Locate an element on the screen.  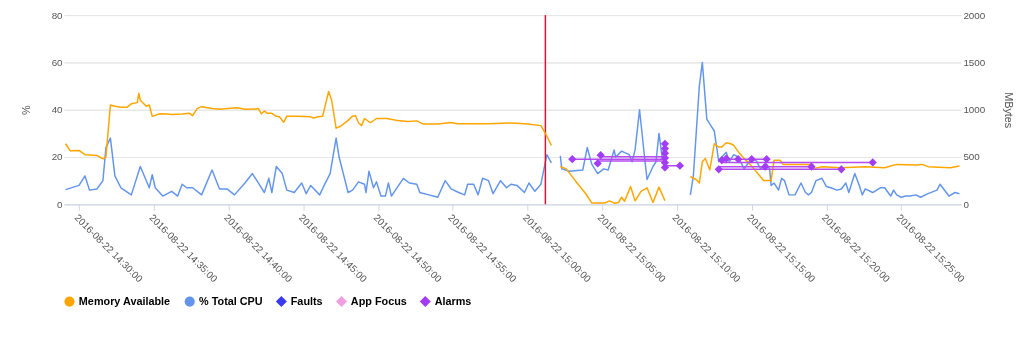
y-tick-label: 20 is located at coordinates (57, 157).